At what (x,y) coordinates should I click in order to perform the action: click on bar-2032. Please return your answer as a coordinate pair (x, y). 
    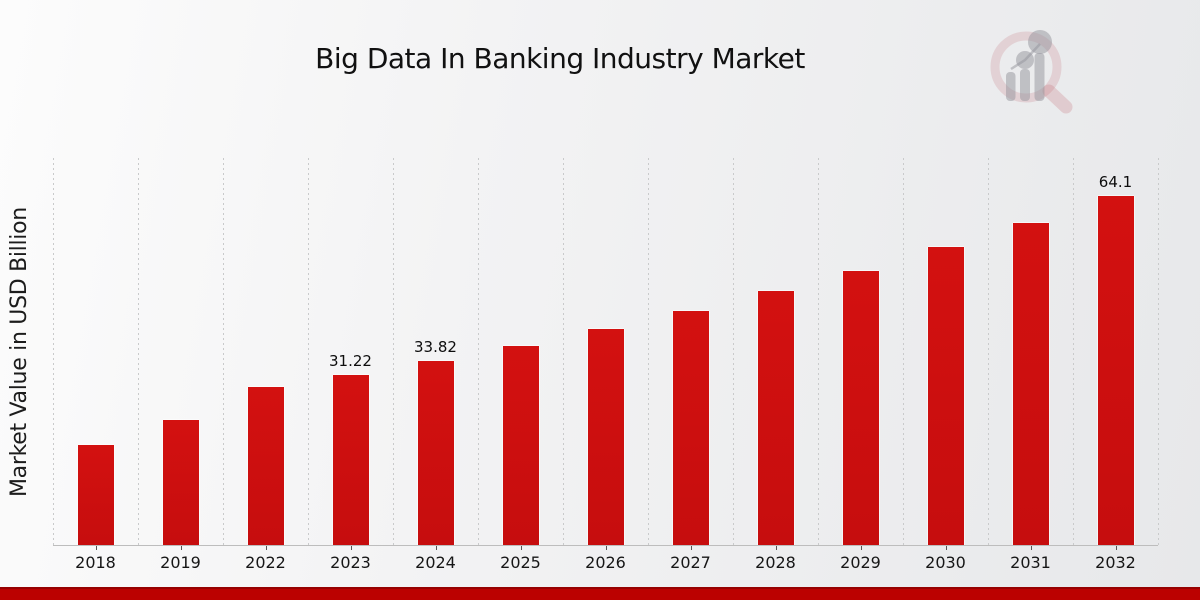
    Looking at the image, I should click on (1115, 370).